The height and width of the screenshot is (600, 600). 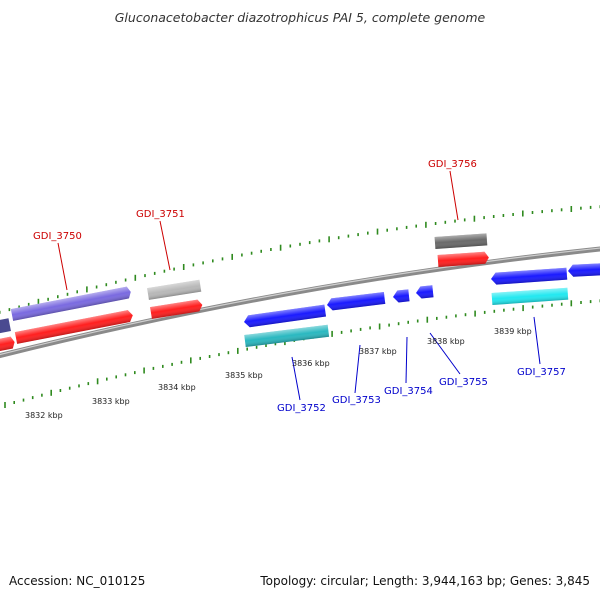 I want to click on gene-navy-left, so click(x=5, y=327).